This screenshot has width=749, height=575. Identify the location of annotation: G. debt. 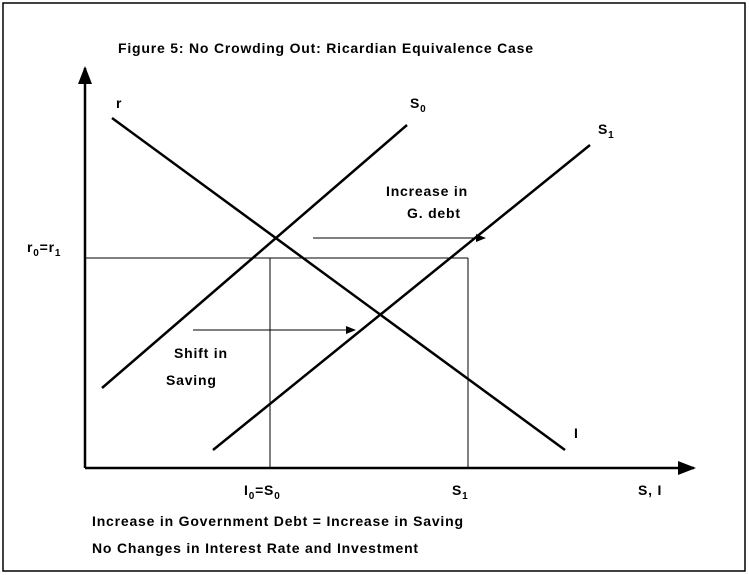
(434, 213).